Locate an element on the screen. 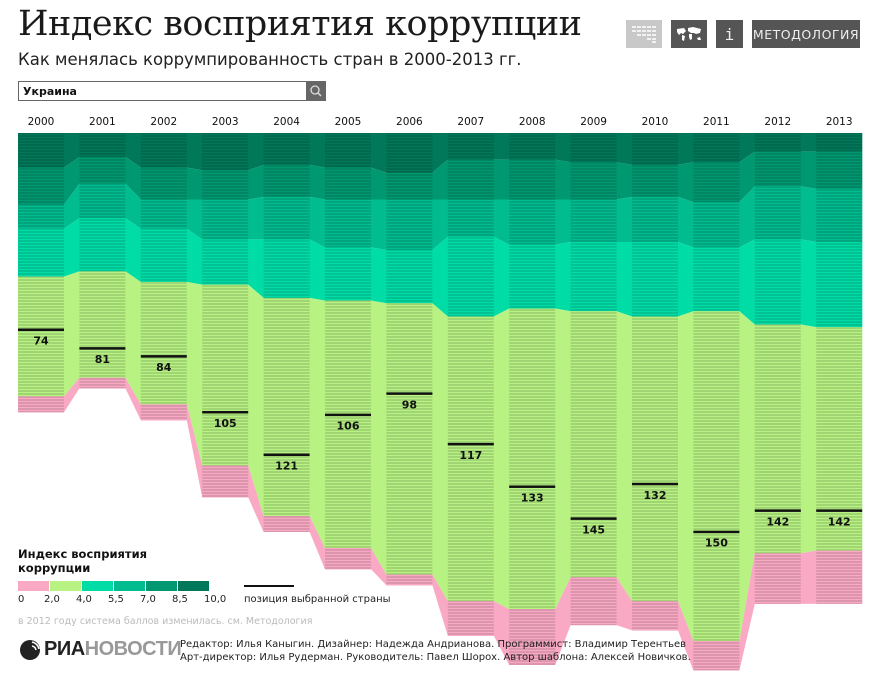 The height and width of the screenshot is (677, 877). logo-text-ria: РИА is located at coordinates (64, 649).